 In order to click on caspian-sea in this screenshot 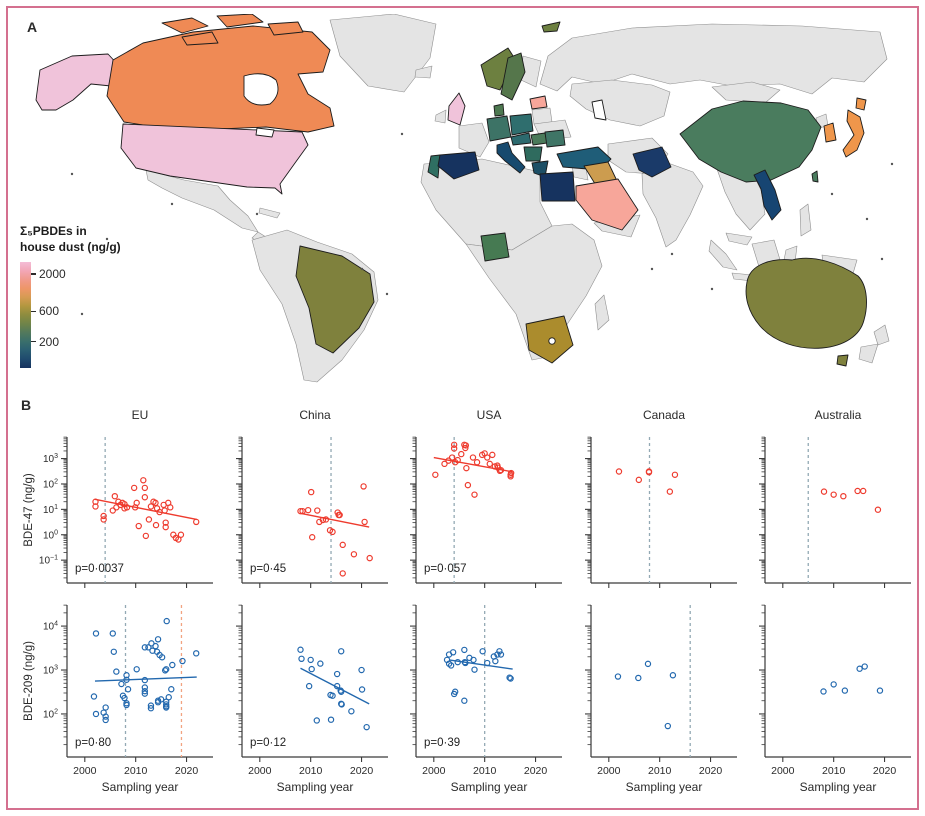, I will do `click(599, 110)`.